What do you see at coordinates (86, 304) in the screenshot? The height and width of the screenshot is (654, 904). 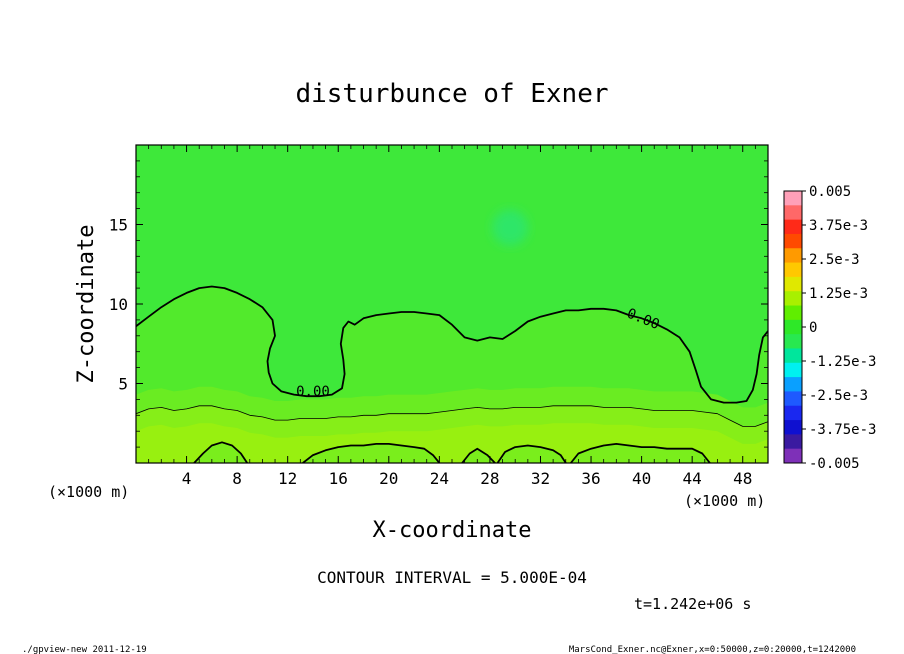 I see `y-axis-label: Z-coordinate` at bounding box center [86, 304].